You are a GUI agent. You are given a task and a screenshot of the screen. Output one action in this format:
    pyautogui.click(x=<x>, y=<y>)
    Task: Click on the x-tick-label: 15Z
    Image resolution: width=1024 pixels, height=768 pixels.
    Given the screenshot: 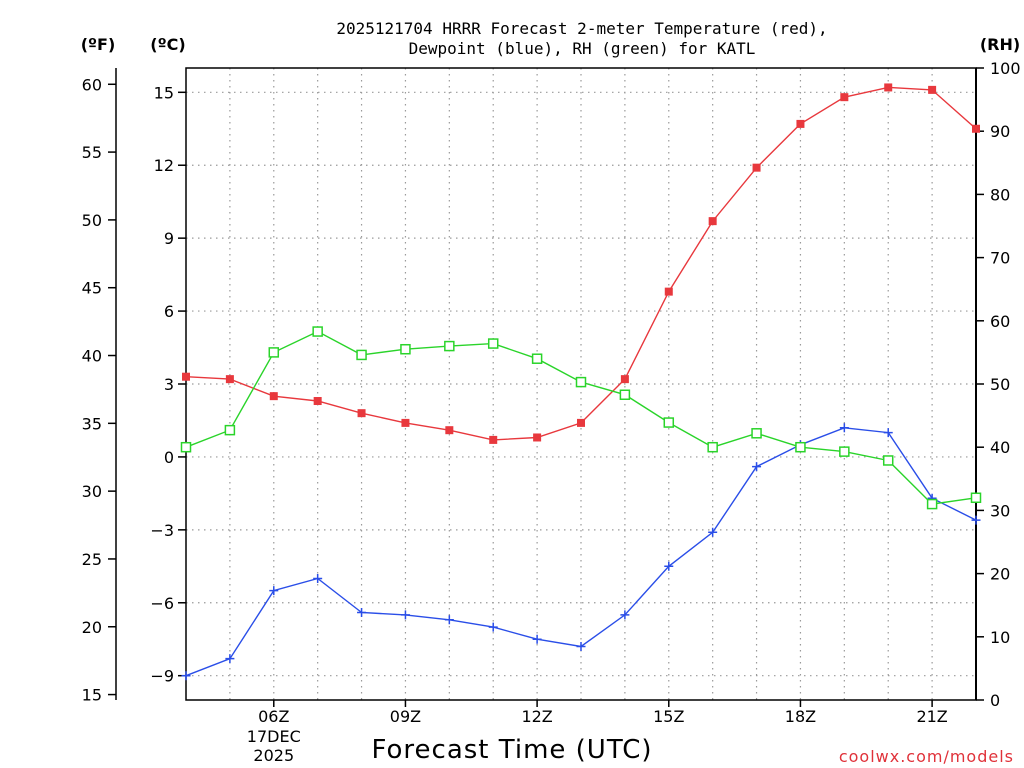 What is the action you would take?
    pyautogui.click(x=668, y=716)
    